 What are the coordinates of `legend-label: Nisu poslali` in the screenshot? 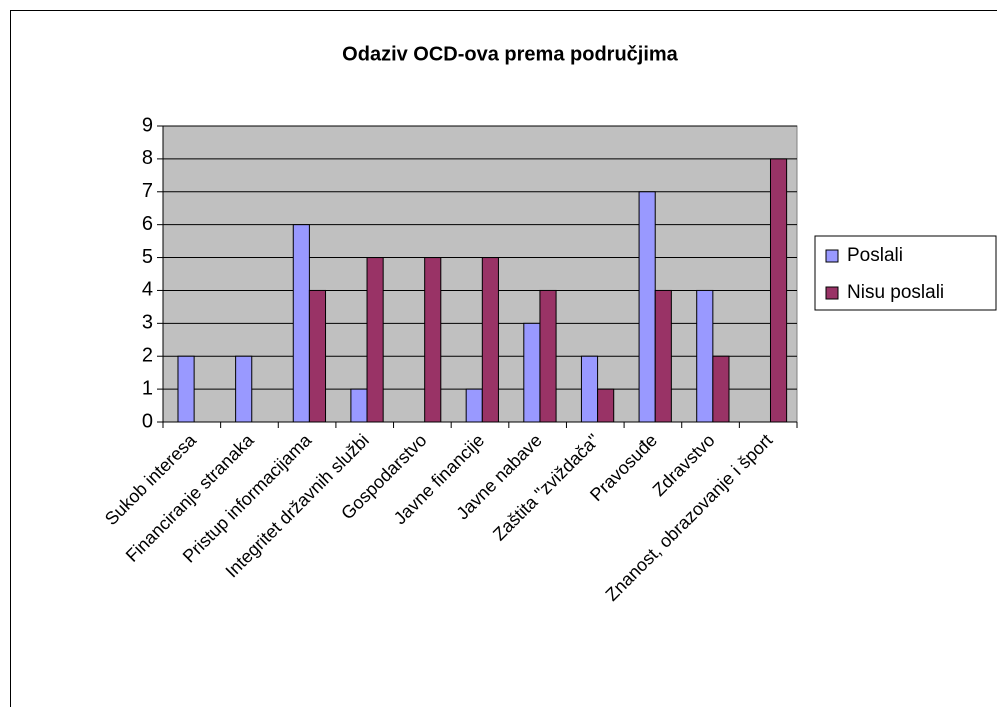 It's located at (895, 292).